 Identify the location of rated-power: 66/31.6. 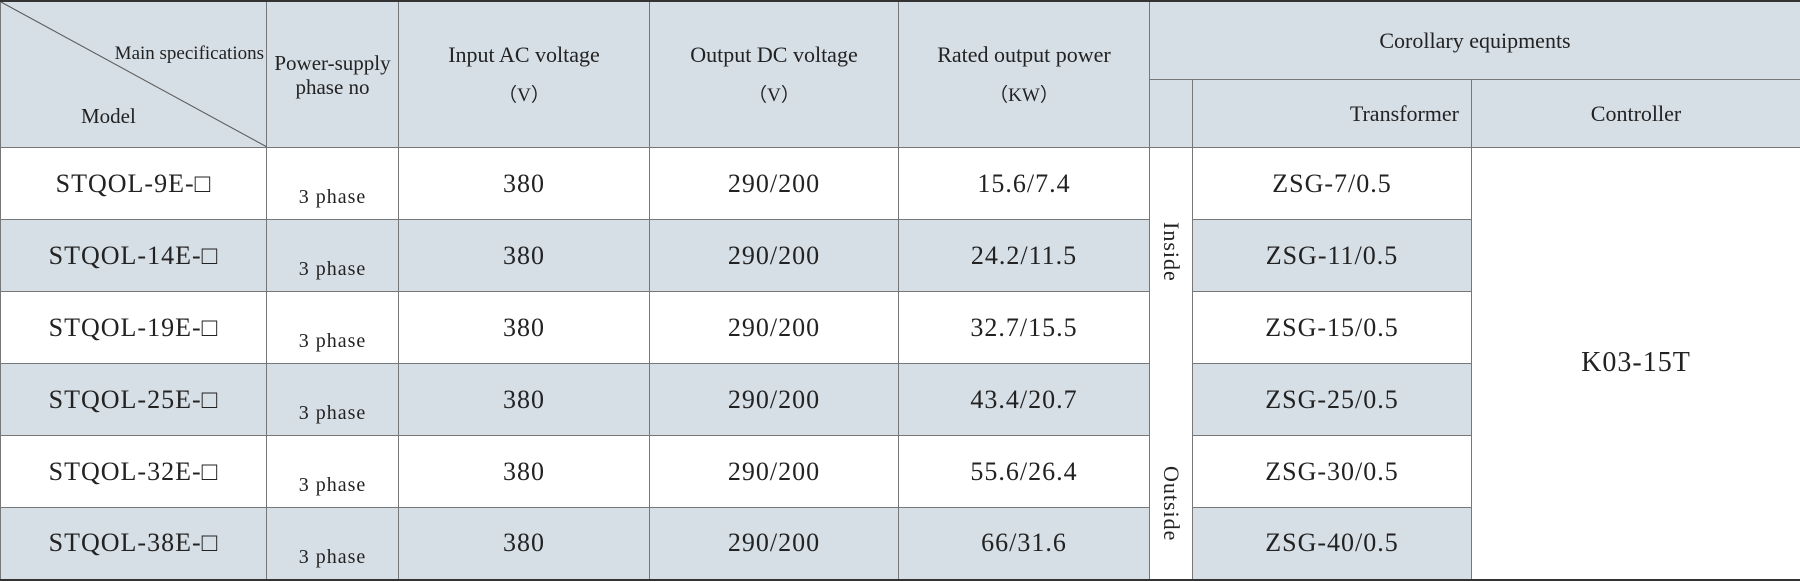
(1024, 543).